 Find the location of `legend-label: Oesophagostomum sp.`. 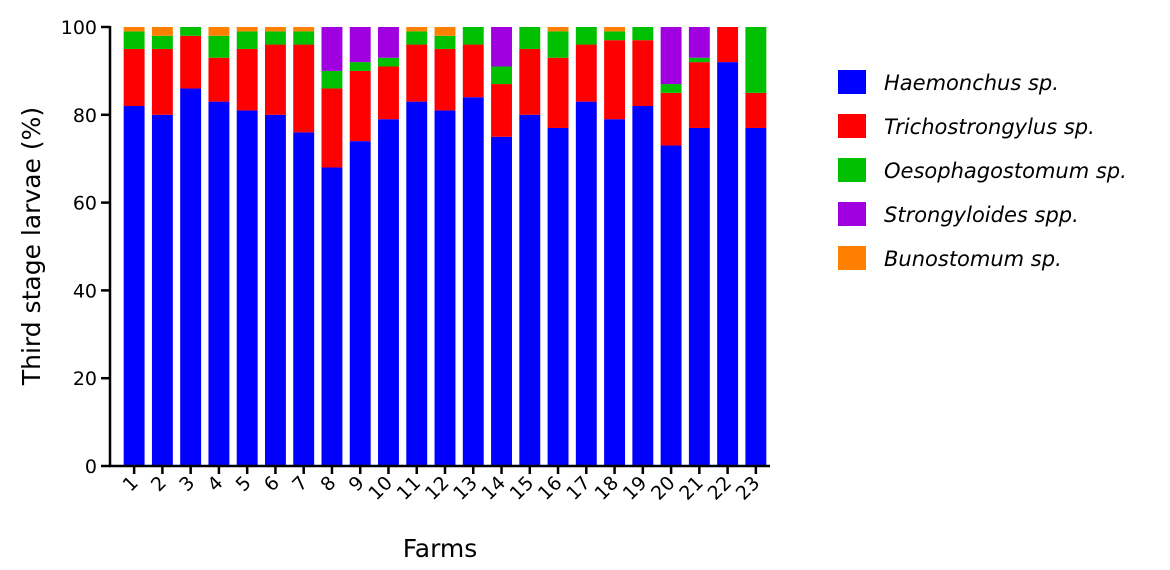

legend-label: Oesophagostomum sp. is located at coordinates (1005, 171).